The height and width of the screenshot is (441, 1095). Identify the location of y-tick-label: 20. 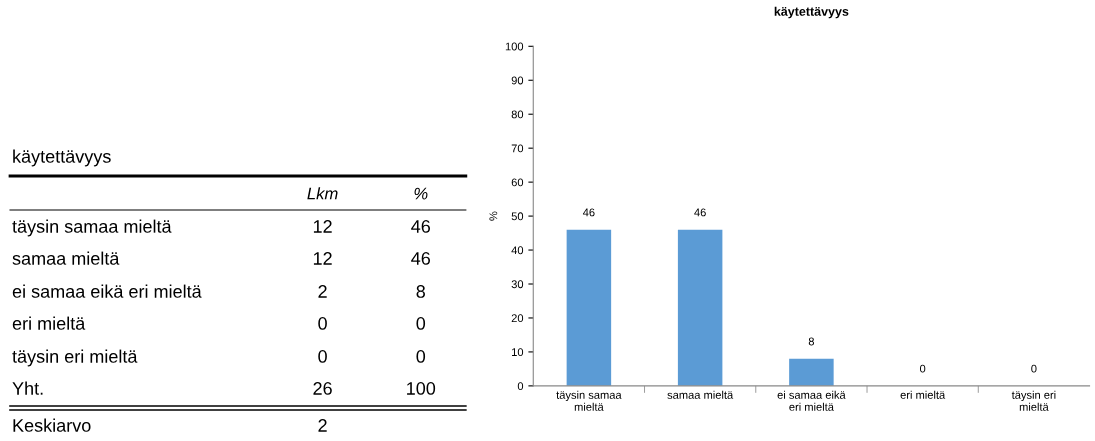
(517, 318).